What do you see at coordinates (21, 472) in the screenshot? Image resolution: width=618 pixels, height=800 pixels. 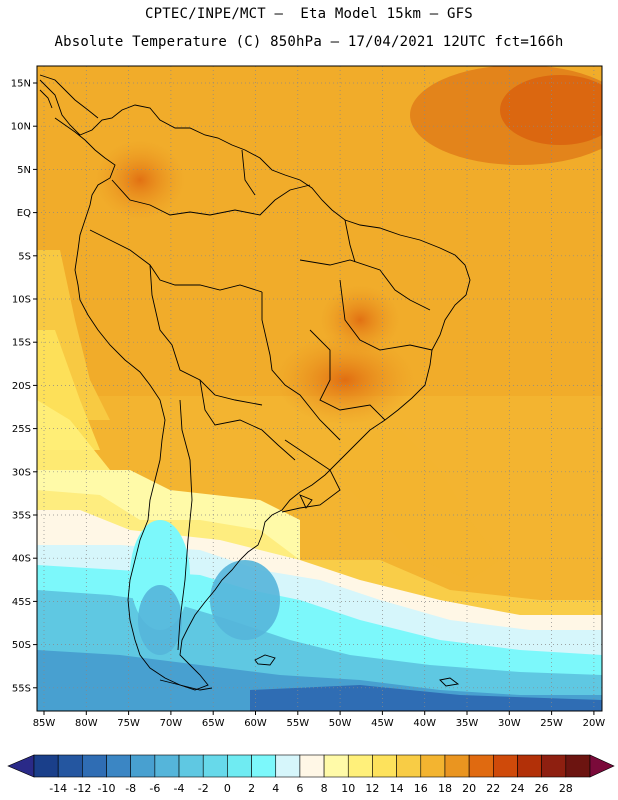 I see `lat-label: 30S` at bounding box center [21, 472].